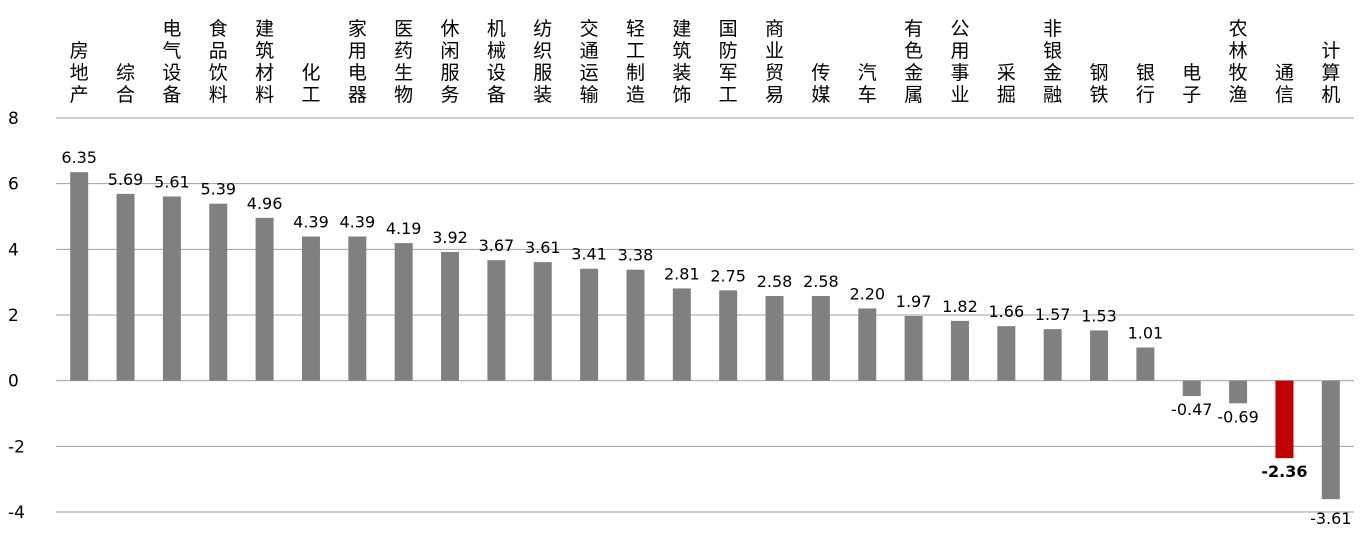  What do you see at coordinates (79, 157) in the screenshot?
I see `data-label: 6.35` at bounding box center [79, 157].